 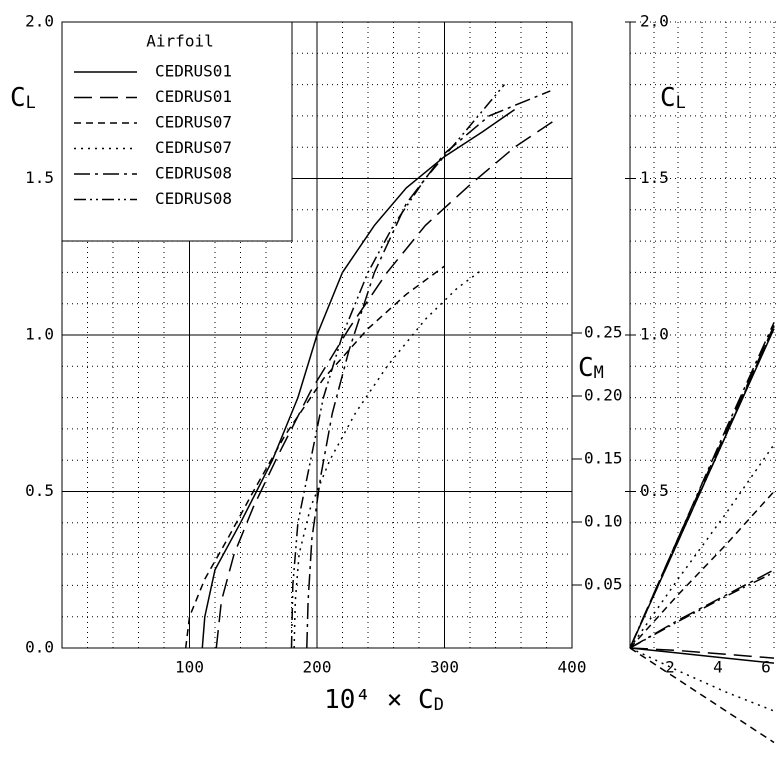 I want to click on y2-tick-label: 0.05, so click(x=603, y=584).